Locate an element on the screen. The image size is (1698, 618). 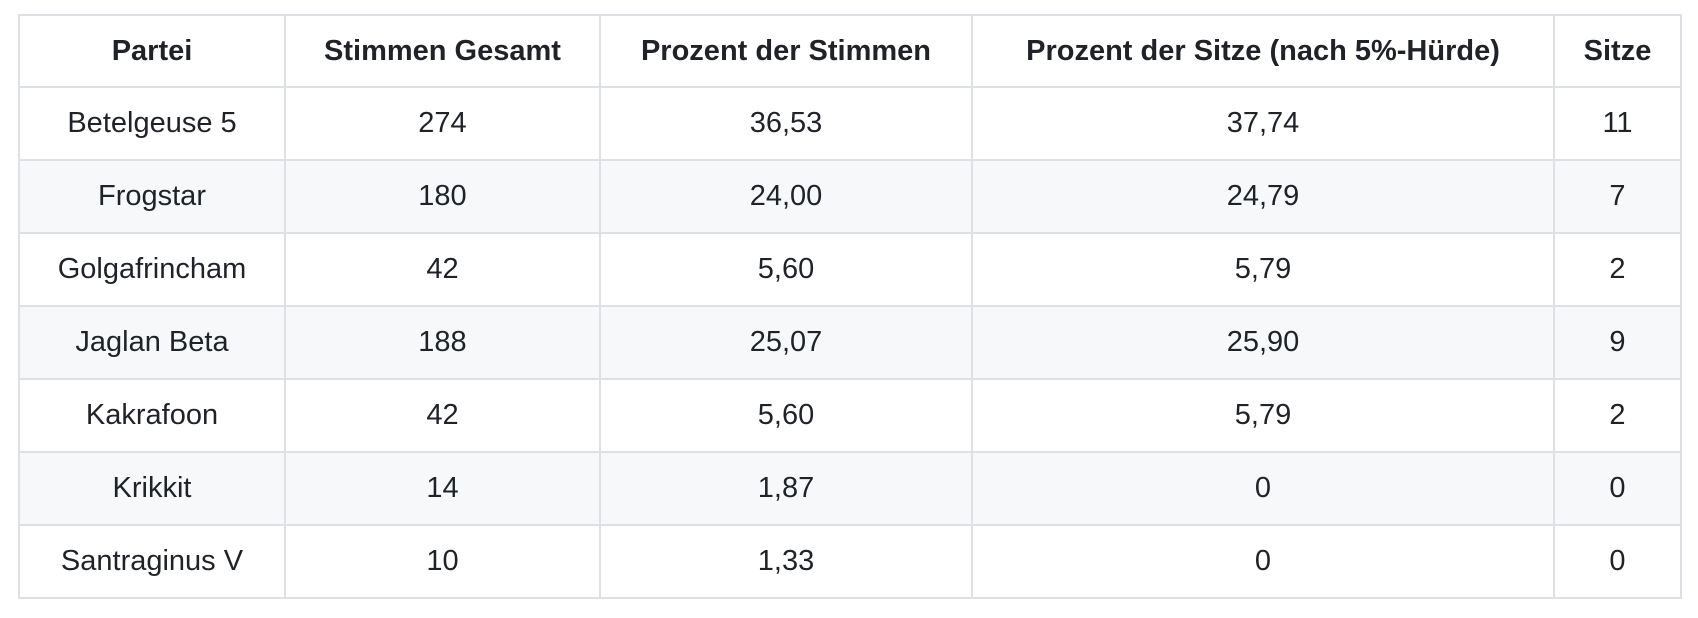
cell-stimmen-gesamt: 188 is located at coordinates (442, 342).